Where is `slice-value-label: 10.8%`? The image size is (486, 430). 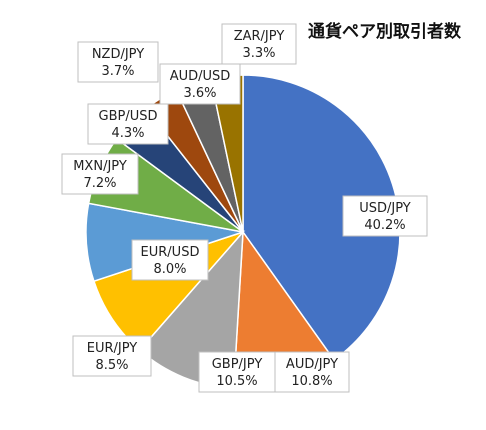
slice-value-label: 10.8% is located at coordinates (311, 381).